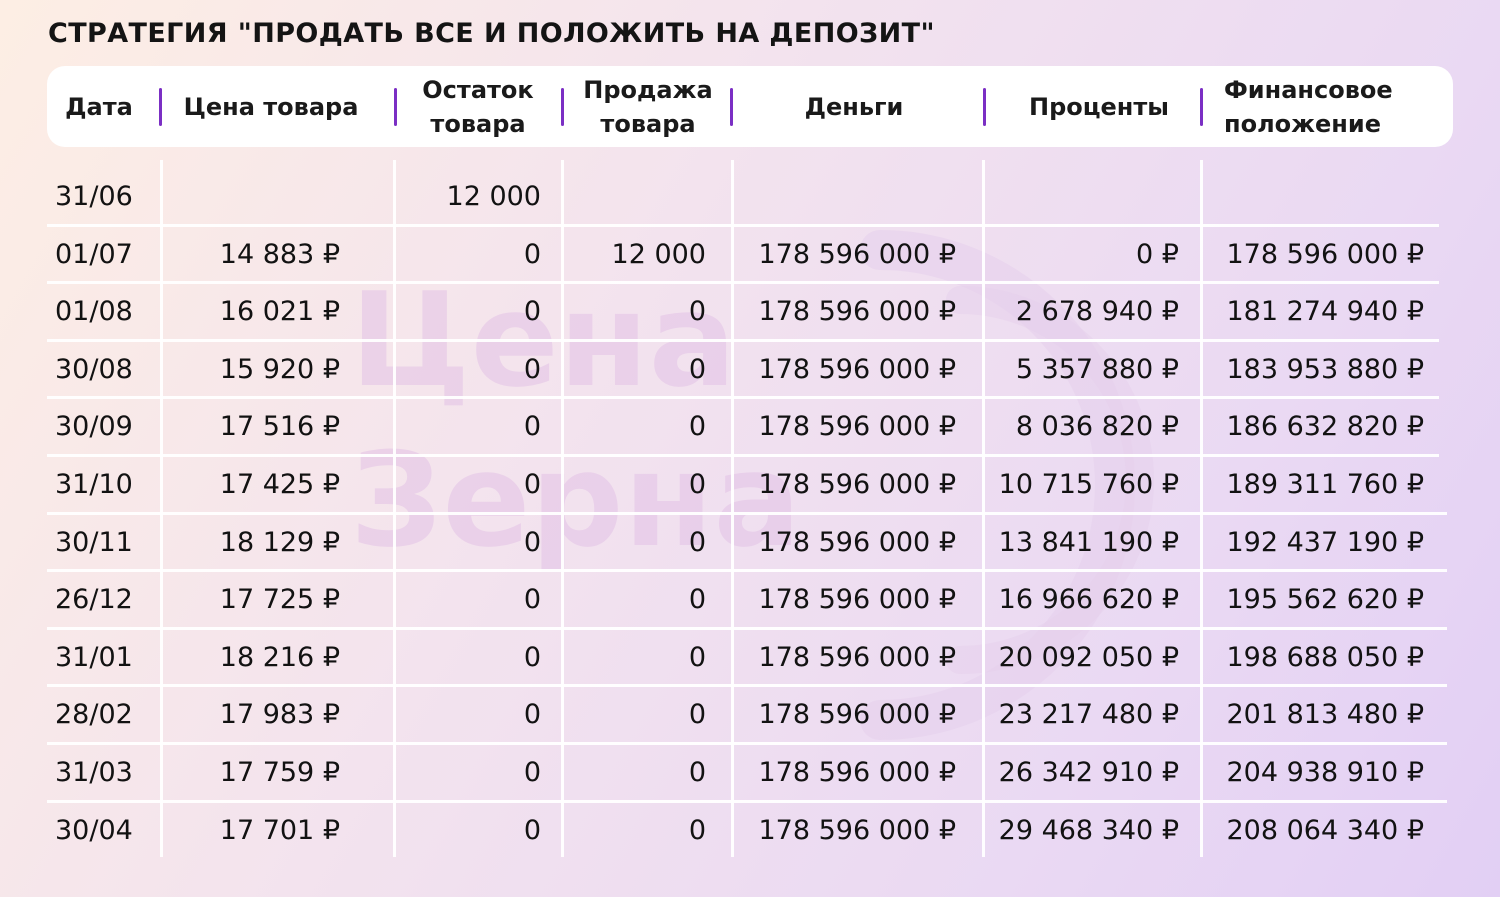 This screenshot has height=897, width=1500. What do you see at coordinates (1325, 657) in the screenshot?
I see `cell-financial-position: 198 688 050 ₽` at bounding box center [1325, 657].